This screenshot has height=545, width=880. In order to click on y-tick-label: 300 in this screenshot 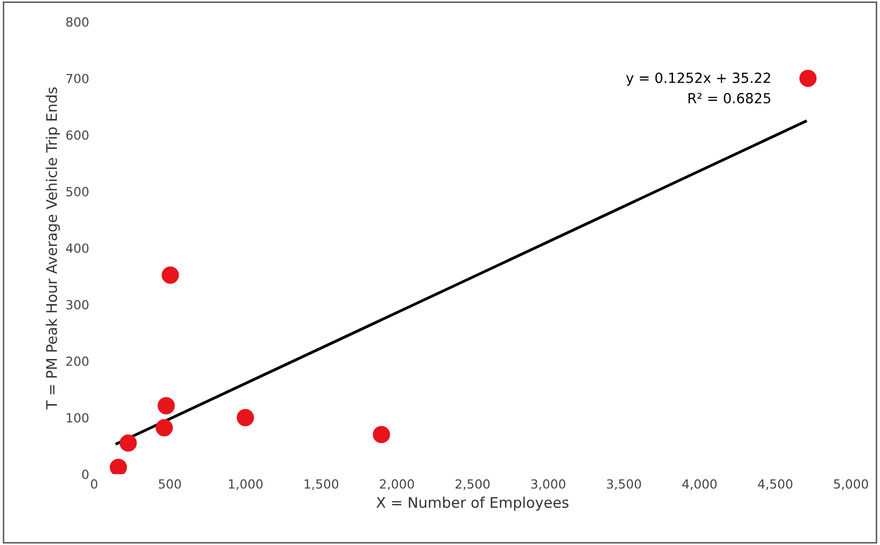, I will do `click(77, 305)`.